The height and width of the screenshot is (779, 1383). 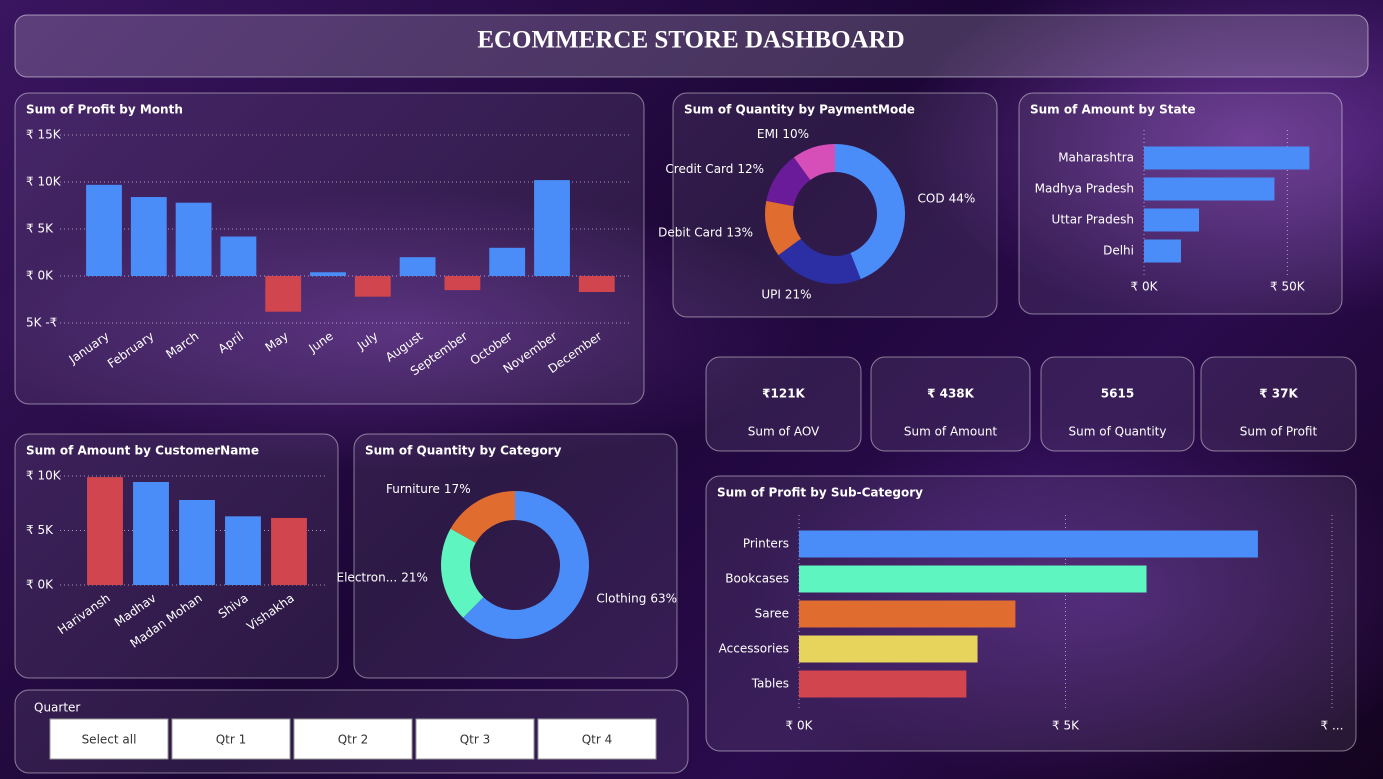 I want to click on chart-title: Sum of Quantity by Category, so click(x=463, y=451).